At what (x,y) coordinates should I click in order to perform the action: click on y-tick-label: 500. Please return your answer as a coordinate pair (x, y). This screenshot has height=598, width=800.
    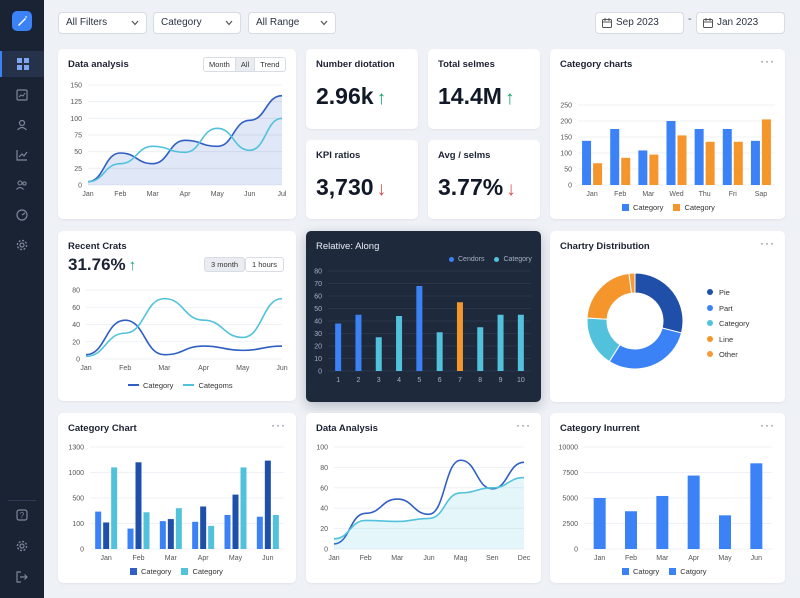
    Looking at the image, I should click on (78, 499).